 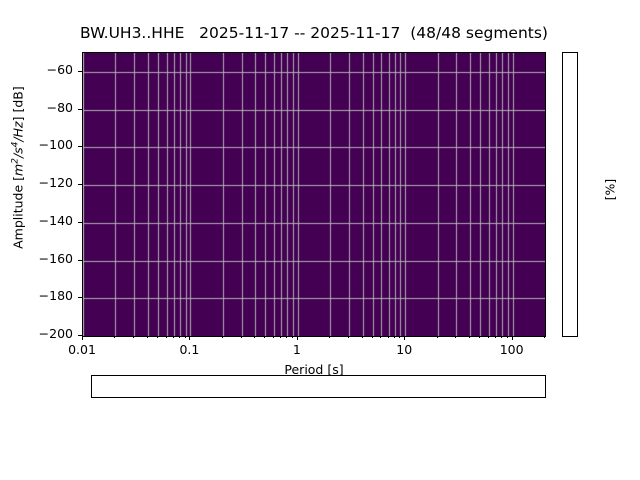 I want to click on y-tick-label: −140, so click(x=55, y=220).